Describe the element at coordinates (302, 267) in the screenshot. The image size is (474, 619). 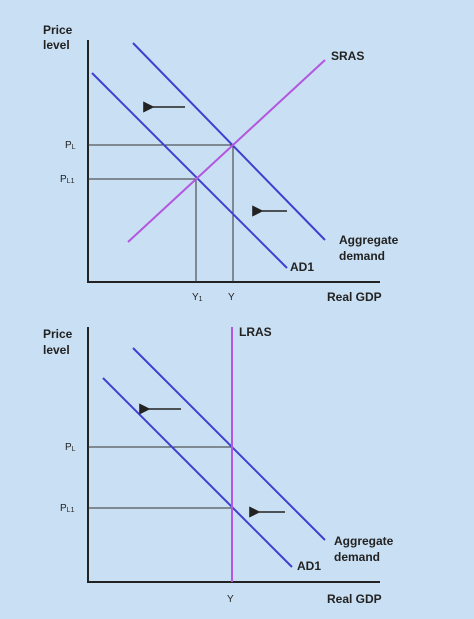
I see `top-ad1-label: AD1` at that location.